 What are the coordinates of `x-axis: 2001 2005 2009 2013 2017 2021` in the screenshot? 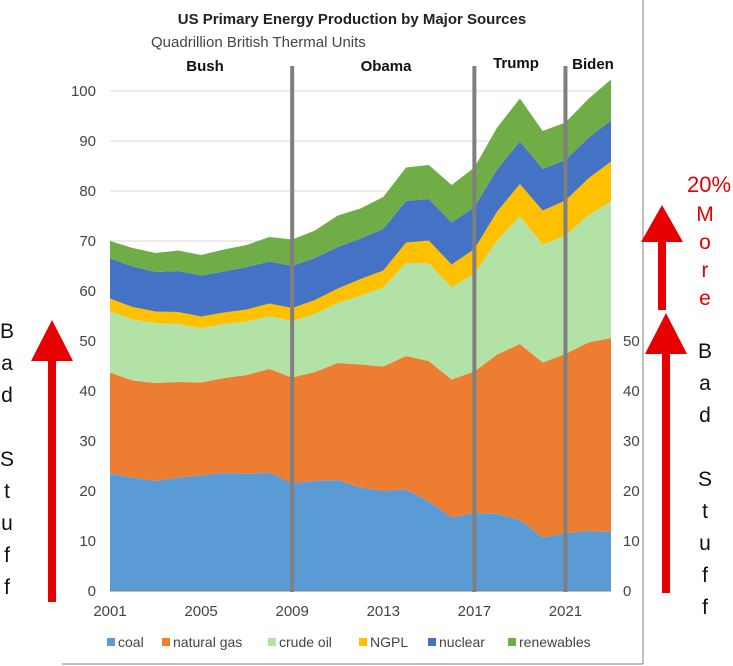 It's located at (352, 605).